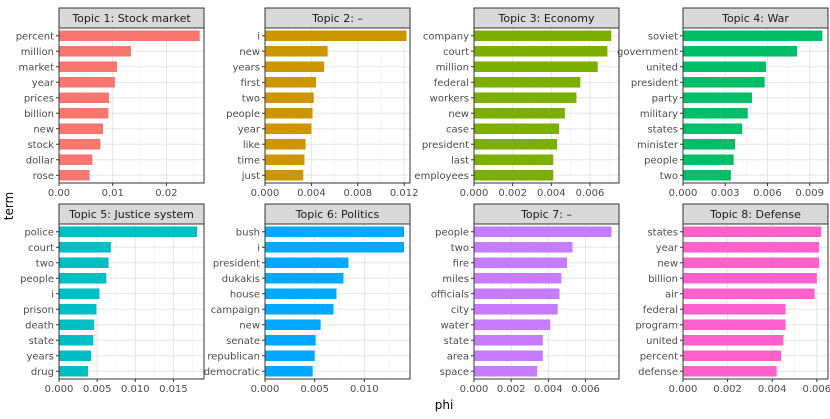  Describe the element at coordinates (337, 18) in the screenshot. I see `facet-title: Topic 2: –` at that location.